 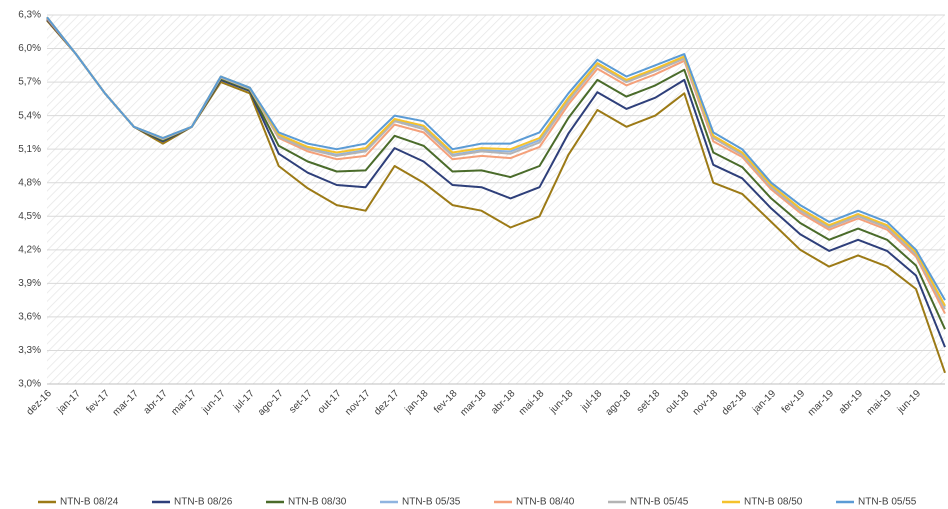 What do you see at coordinates (29, 115) in the screenshot?
I see `y-tick-label: 5,4%` at bounding box center [29, 115].